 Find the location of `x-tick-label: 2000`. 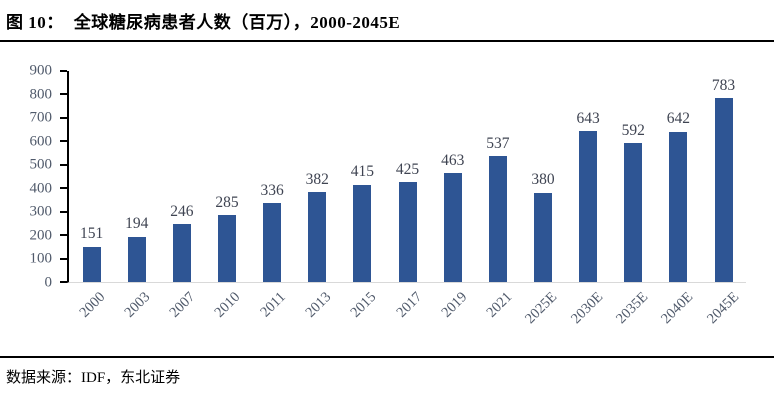

x-tick-label: 2000 is located at coordinates (92, 305).